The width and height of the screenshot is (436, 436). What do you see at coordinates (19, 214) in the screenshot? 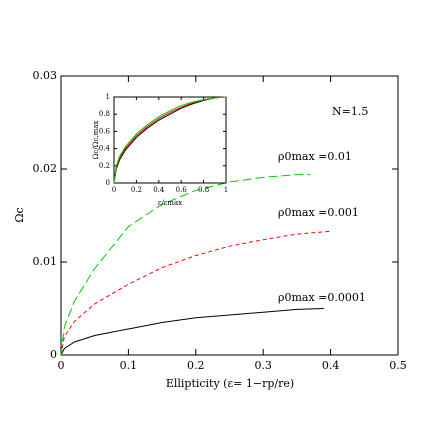
I see `y-axis-label: Ωc` at bounding box center [19, 214].